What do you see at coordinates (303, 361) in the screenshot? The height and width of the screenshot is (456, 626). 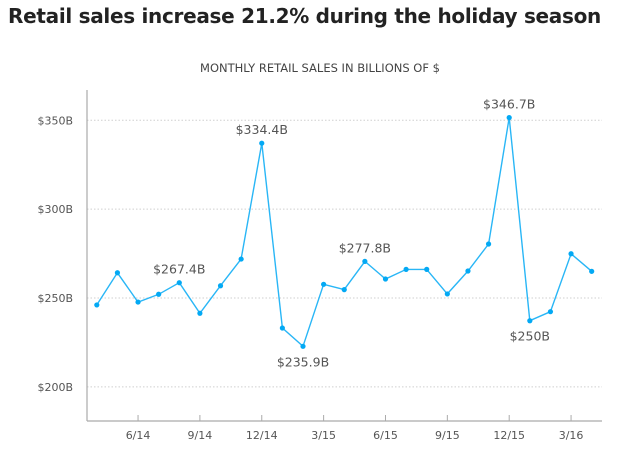 I see `data-label: $235.9B` at bounding box center [303, 361].